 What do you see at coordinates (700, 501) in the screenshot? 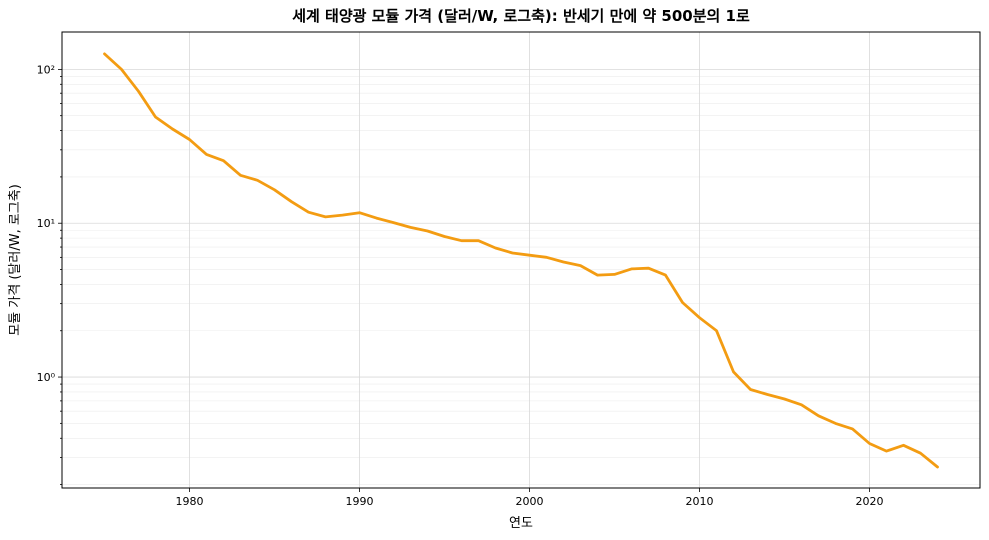
I see `x-tick-label: 2010` at bounding box center [700, 501].